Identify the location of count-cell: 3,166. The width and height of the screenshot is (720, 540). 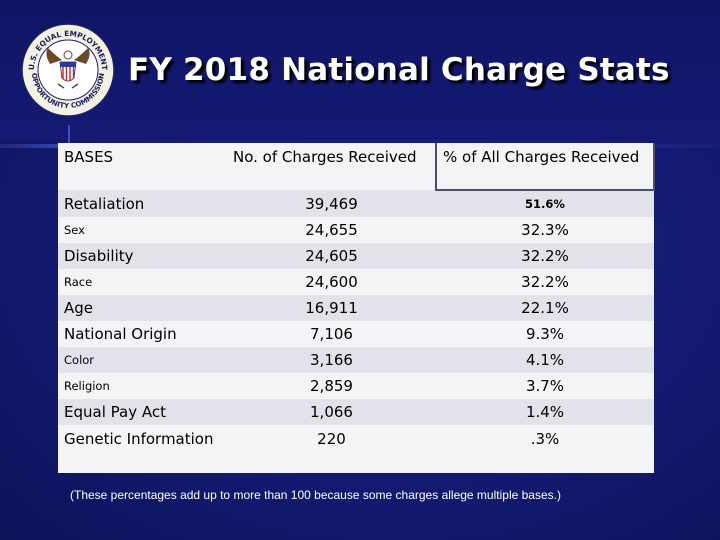
(331, 360).